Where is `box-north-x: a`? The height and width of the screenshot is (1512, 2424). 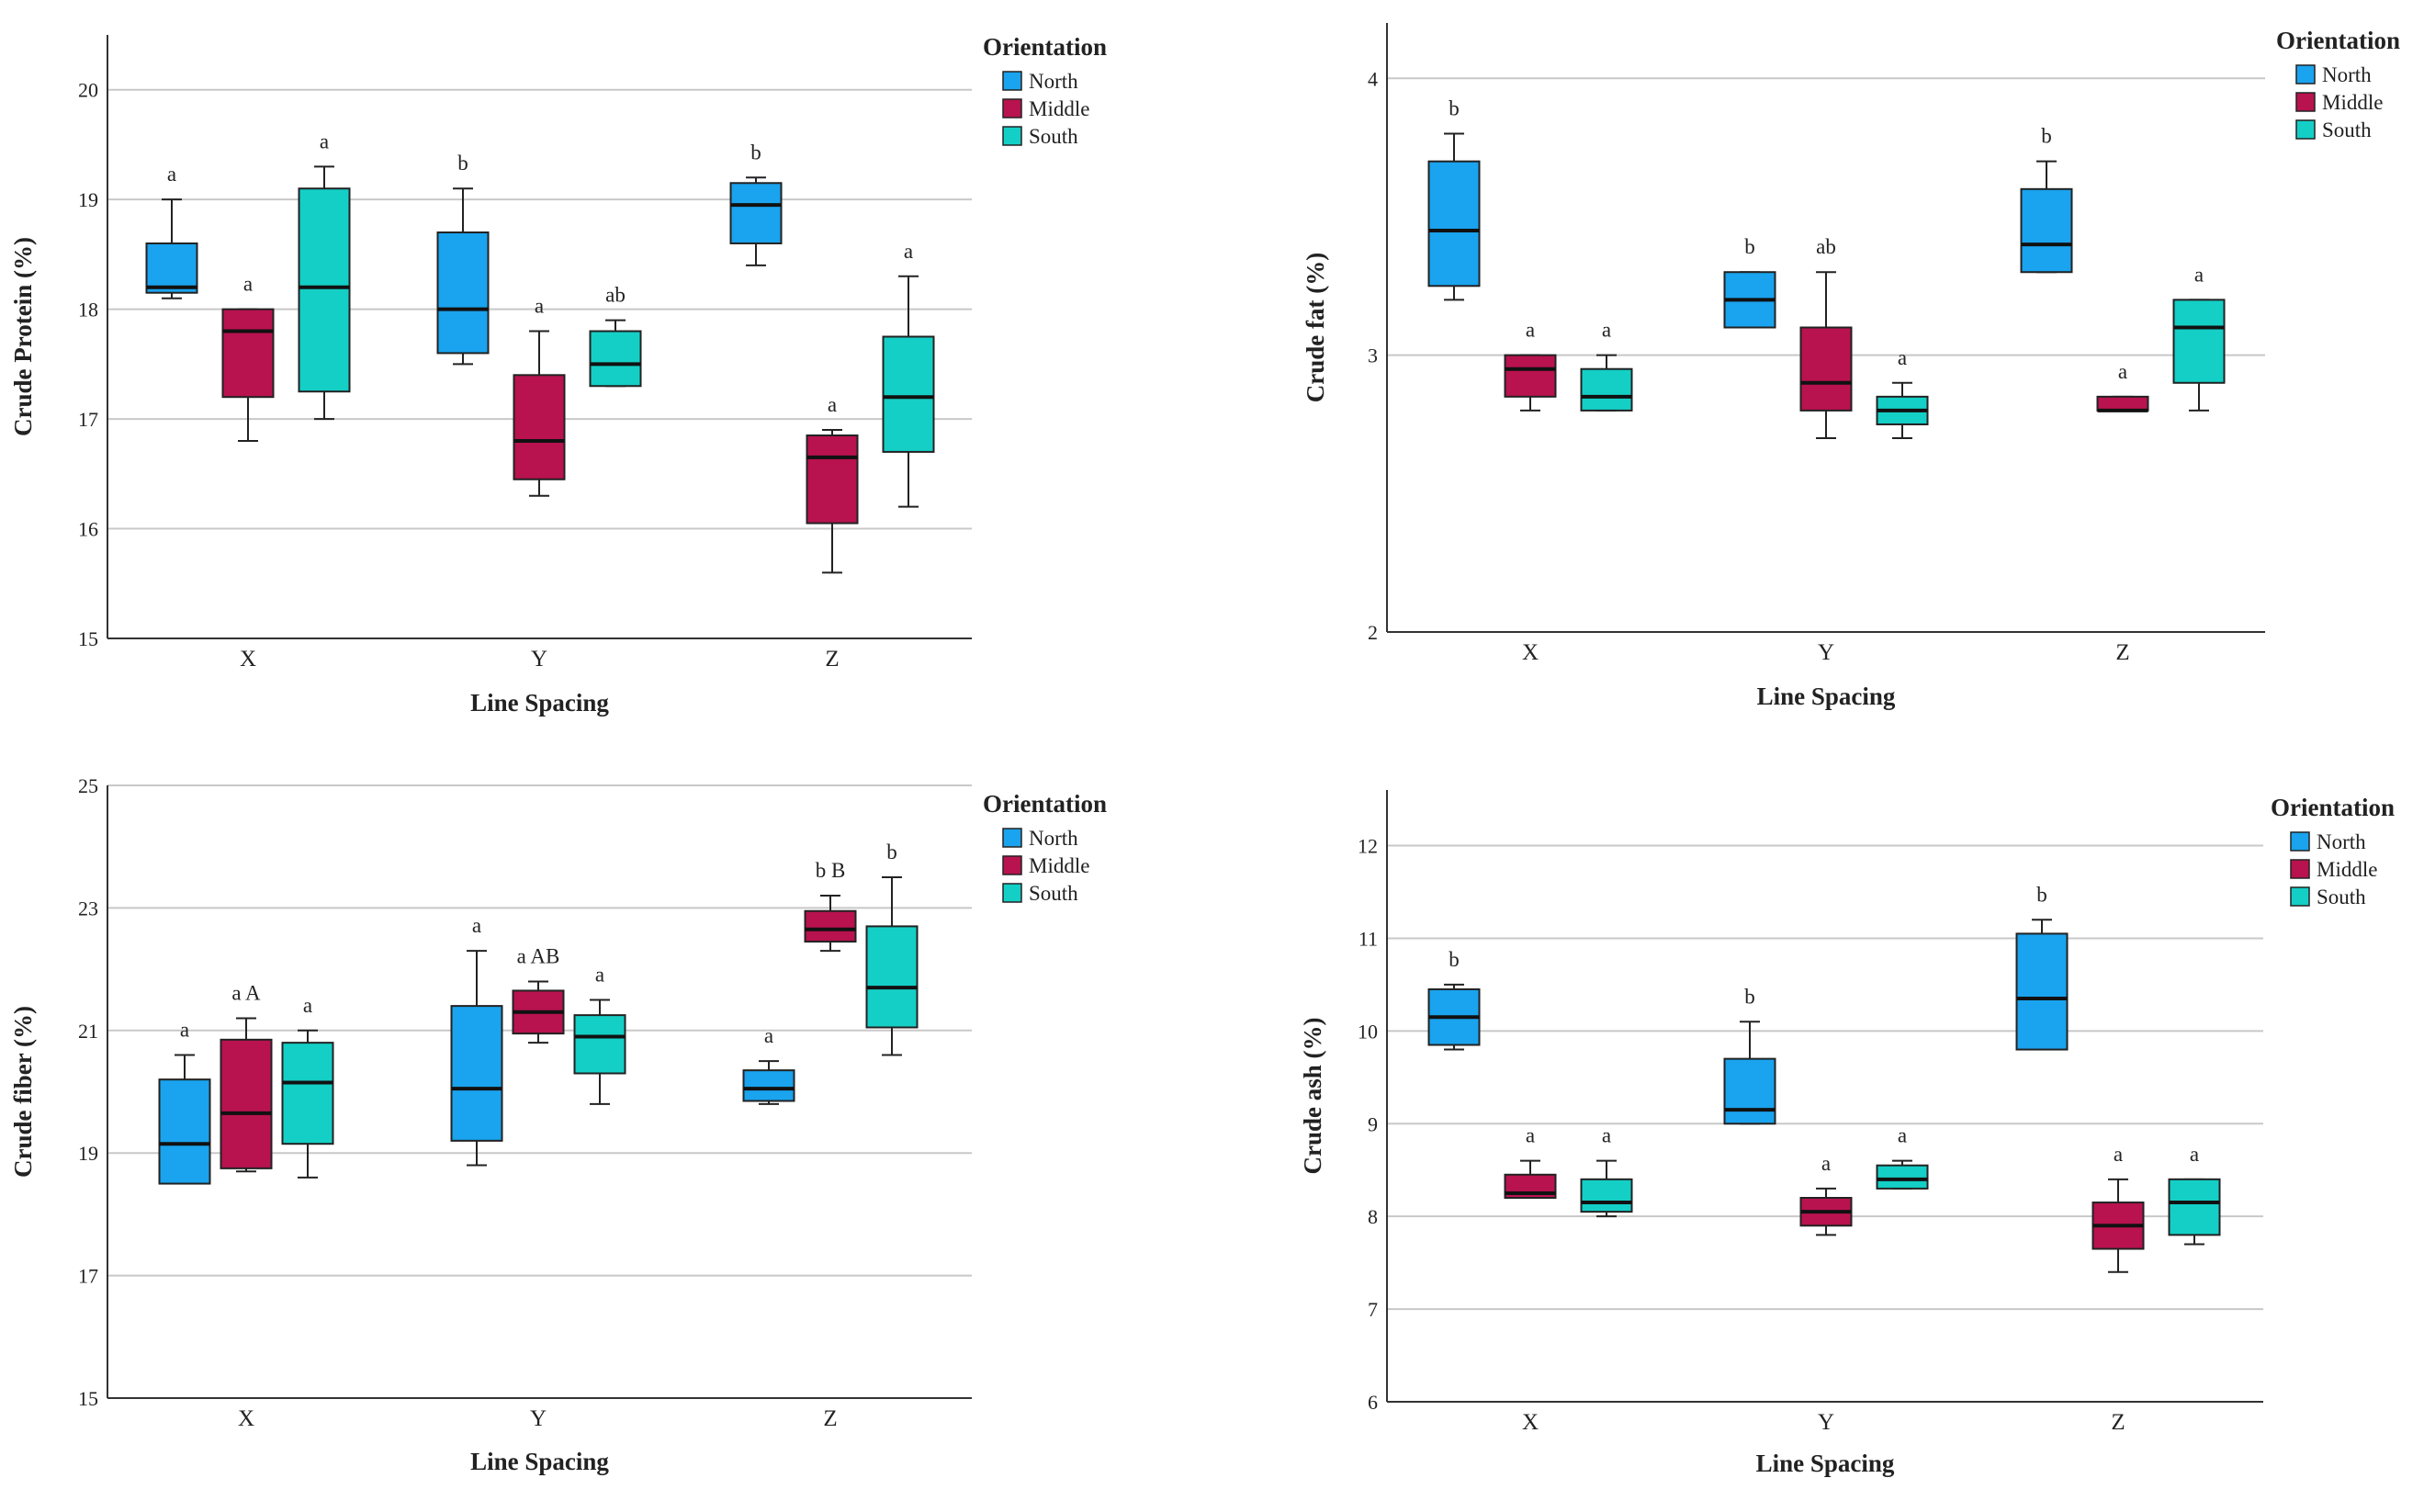 box-north-x: a is located at coordinates (171, 231).